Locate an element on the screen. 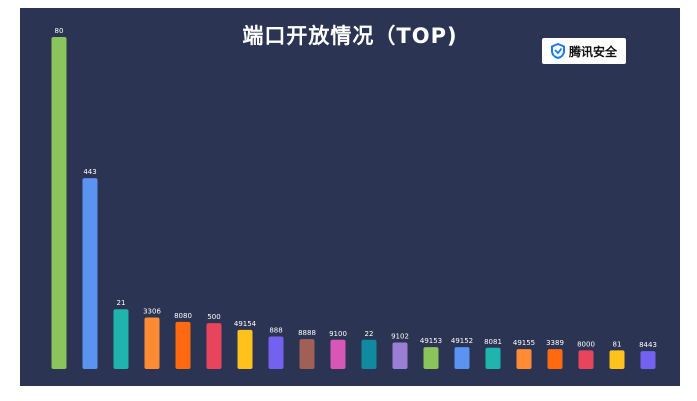 This screenshot has width=697, height=401. bar-label-80: 80 is located at coordinates (59, 31).